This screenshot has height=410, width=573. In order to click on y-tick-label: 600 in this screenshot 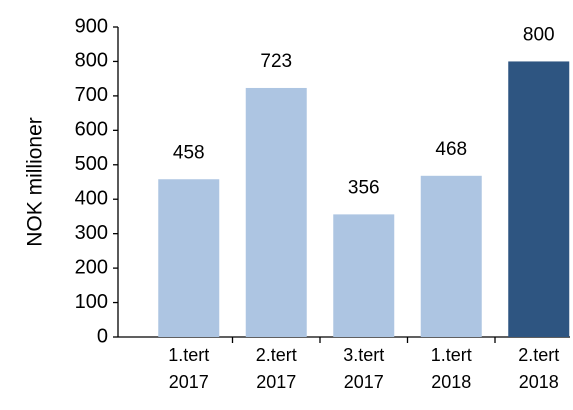, I will do `click(91, 130)`.